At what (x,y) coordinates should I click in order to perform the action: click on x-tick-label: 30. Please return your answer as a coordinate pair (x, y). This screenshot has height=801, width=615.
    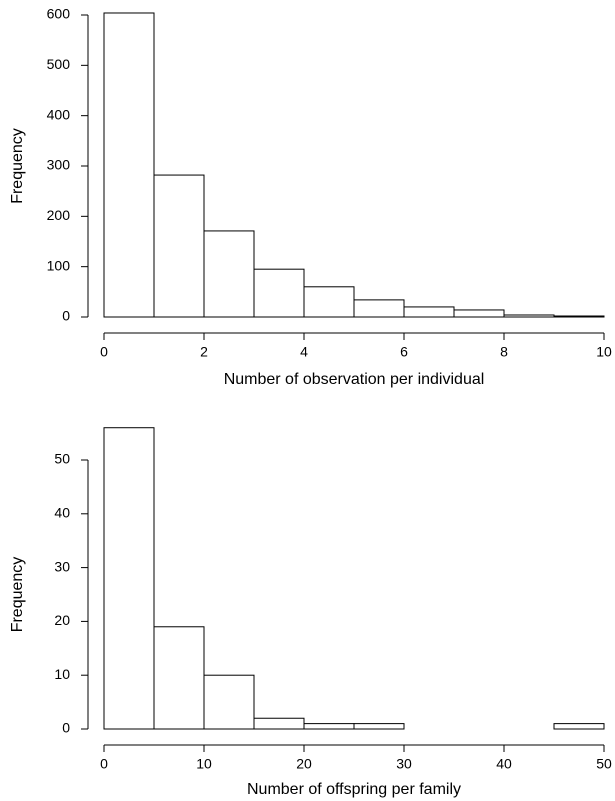
    Looking at the image, I should click on (404, 764).